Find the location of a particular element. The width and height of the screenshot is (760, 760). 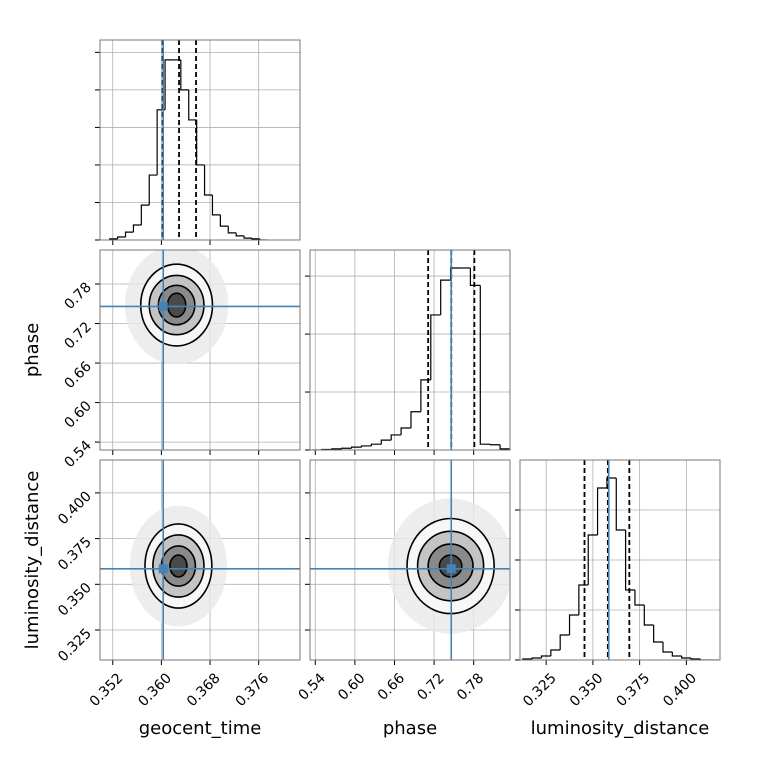

y-tick-label: 0.375 is located at coordinates (75, 554).